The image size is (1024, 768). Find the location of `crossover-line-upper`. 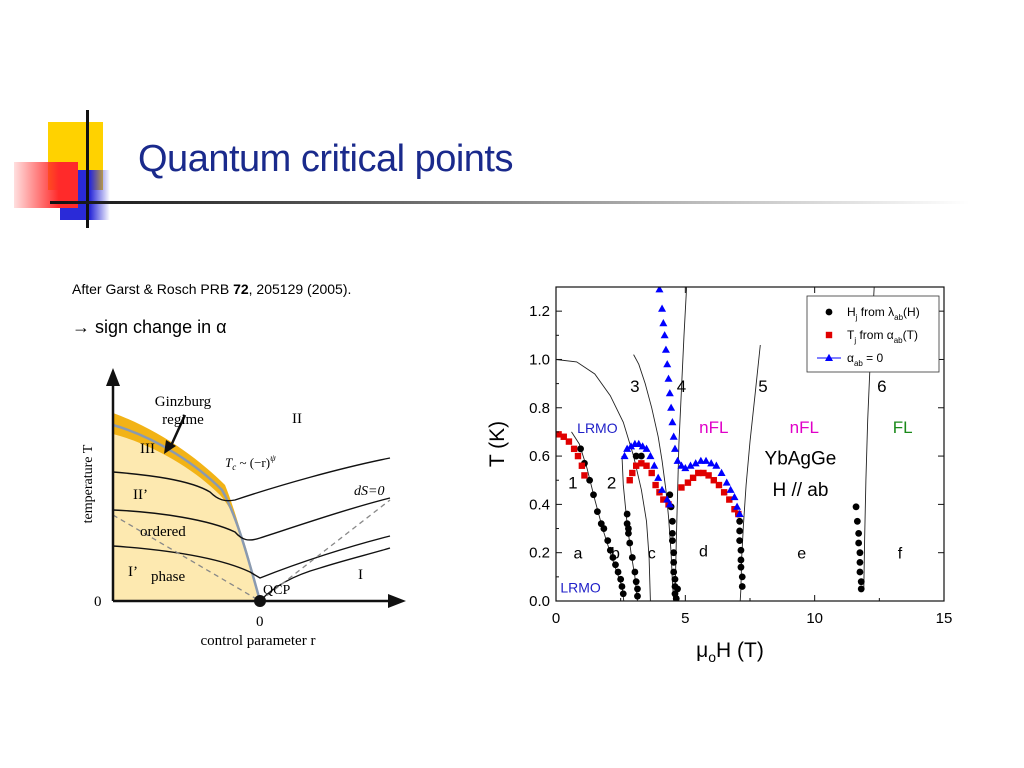

crossover-line-upper is located at coordinates (251, 479).